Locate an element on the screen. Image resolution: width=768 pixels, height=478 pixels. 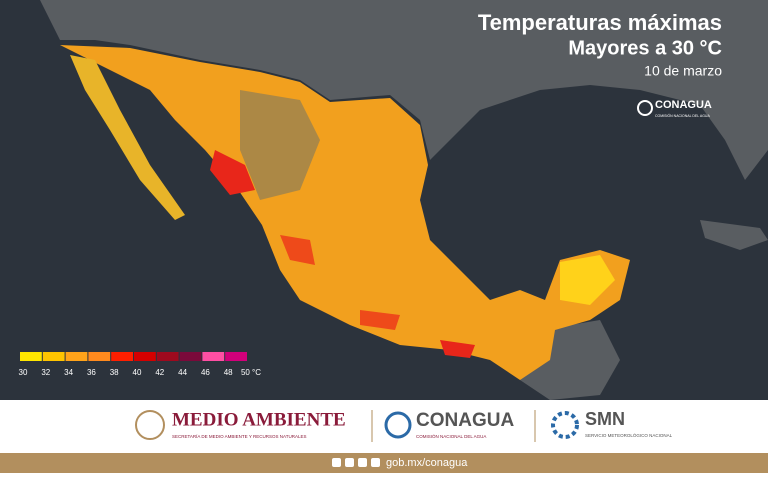
legend-tick-label: 40 is located at coordinates (137, 372).